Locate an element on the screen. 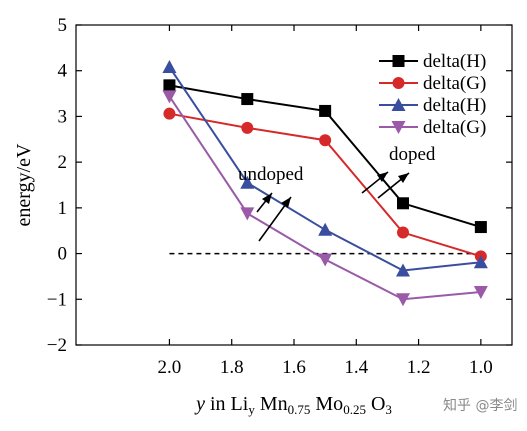 The width and height of the screenshot is (527, 431). legend-item-4: delta(G) is located at coordinates (432, 127).